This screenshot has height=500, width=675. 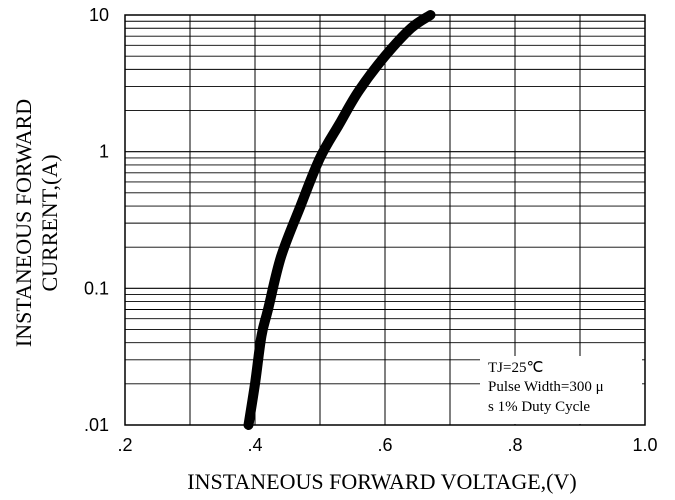 I want to click on x-tick-label: .4, so click(x=254, y=445).